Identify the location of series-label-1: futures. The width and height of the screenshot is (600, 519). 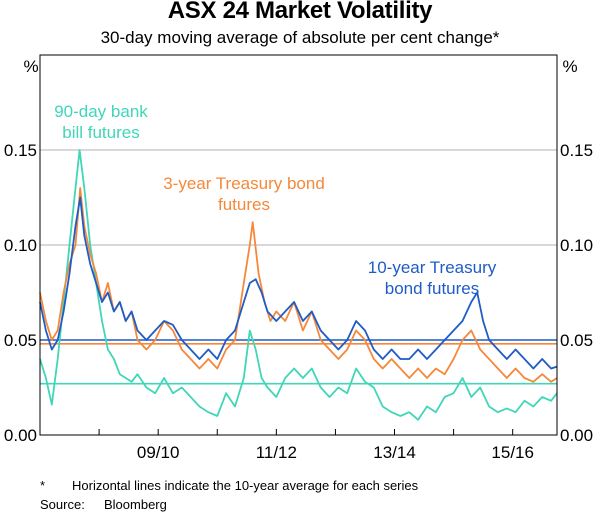
(244, 204).